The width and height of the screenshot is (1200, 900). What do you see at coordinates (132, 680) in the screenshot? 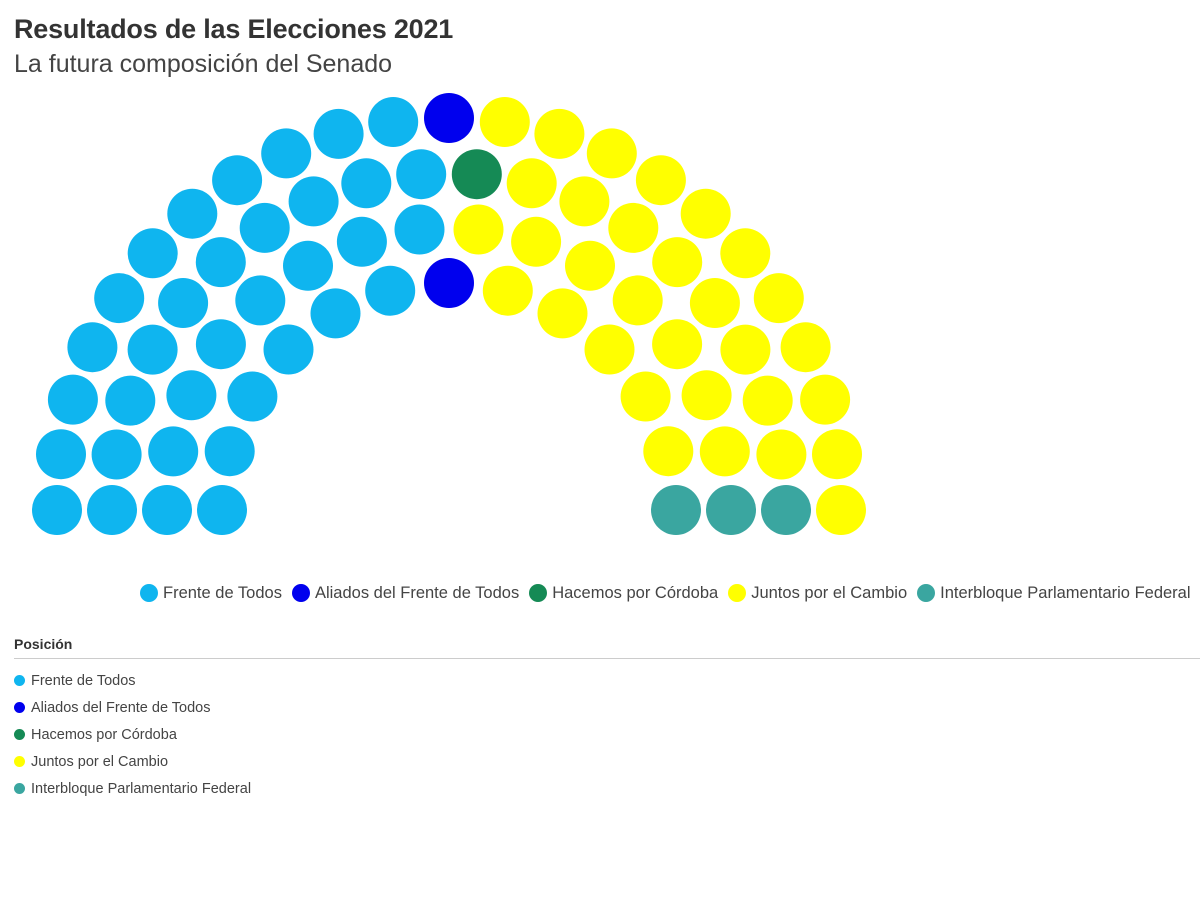
I see `position-item: Frente de Todos` at bounding box center [132, 680].